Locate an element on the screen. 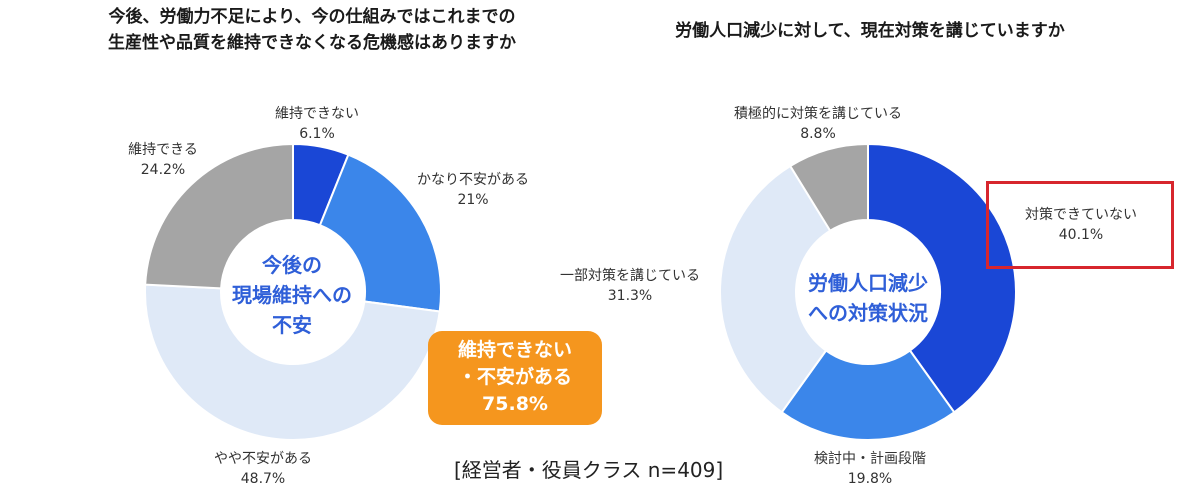 The height and width of the screenshot is (494, 1200). left-title-line-1: 今後、労働力不足により、今の仕組みではこれまでの is located at coordinates (312, 17).